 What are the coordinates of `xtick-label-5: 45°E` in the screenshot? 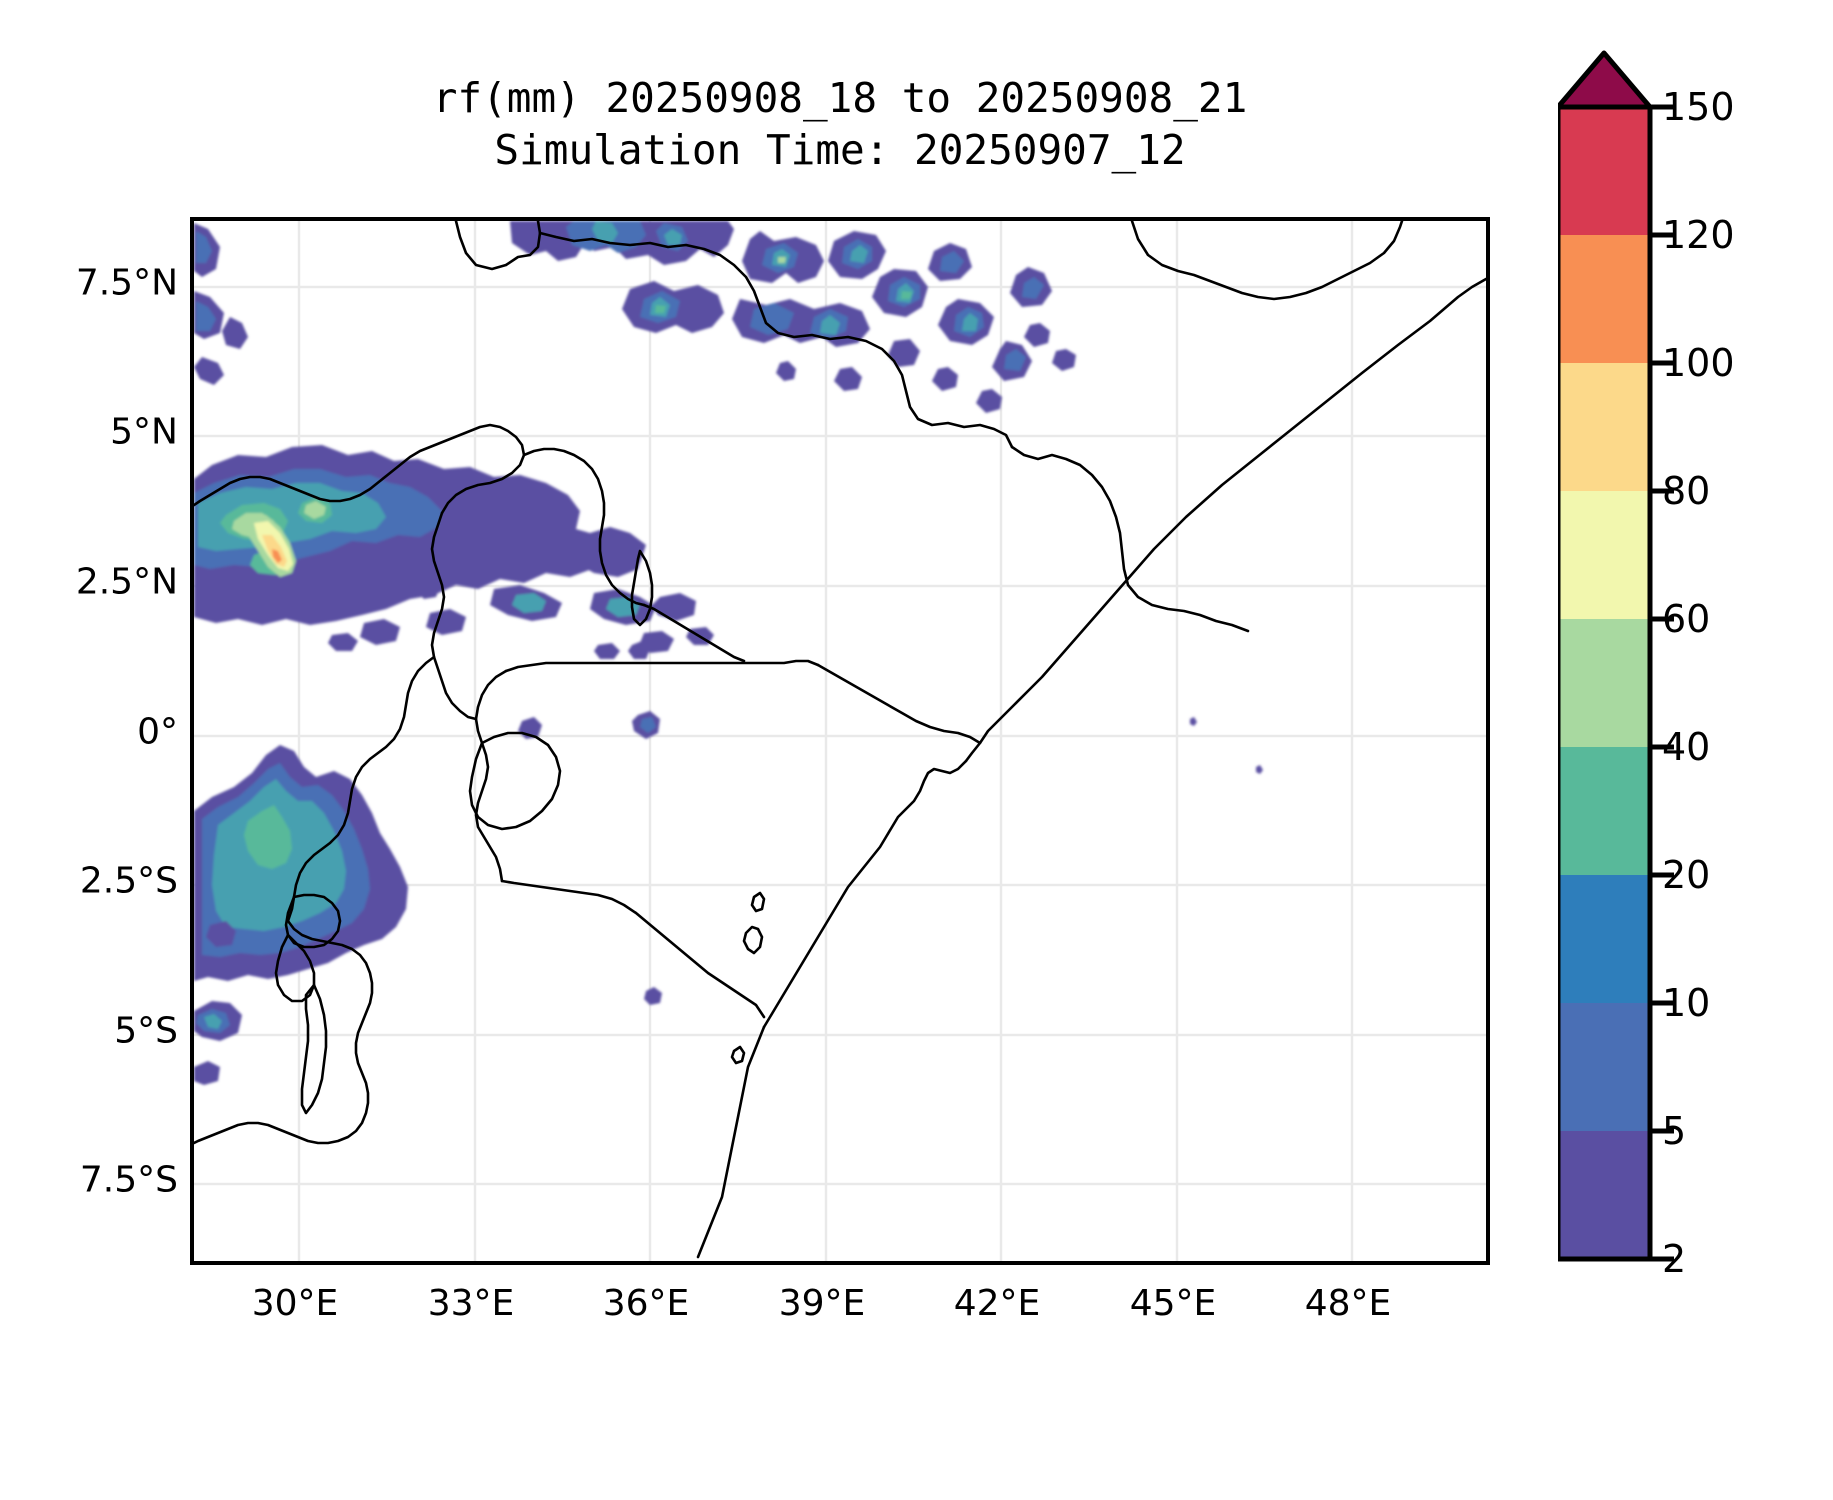 It's located at (1173, 1303).